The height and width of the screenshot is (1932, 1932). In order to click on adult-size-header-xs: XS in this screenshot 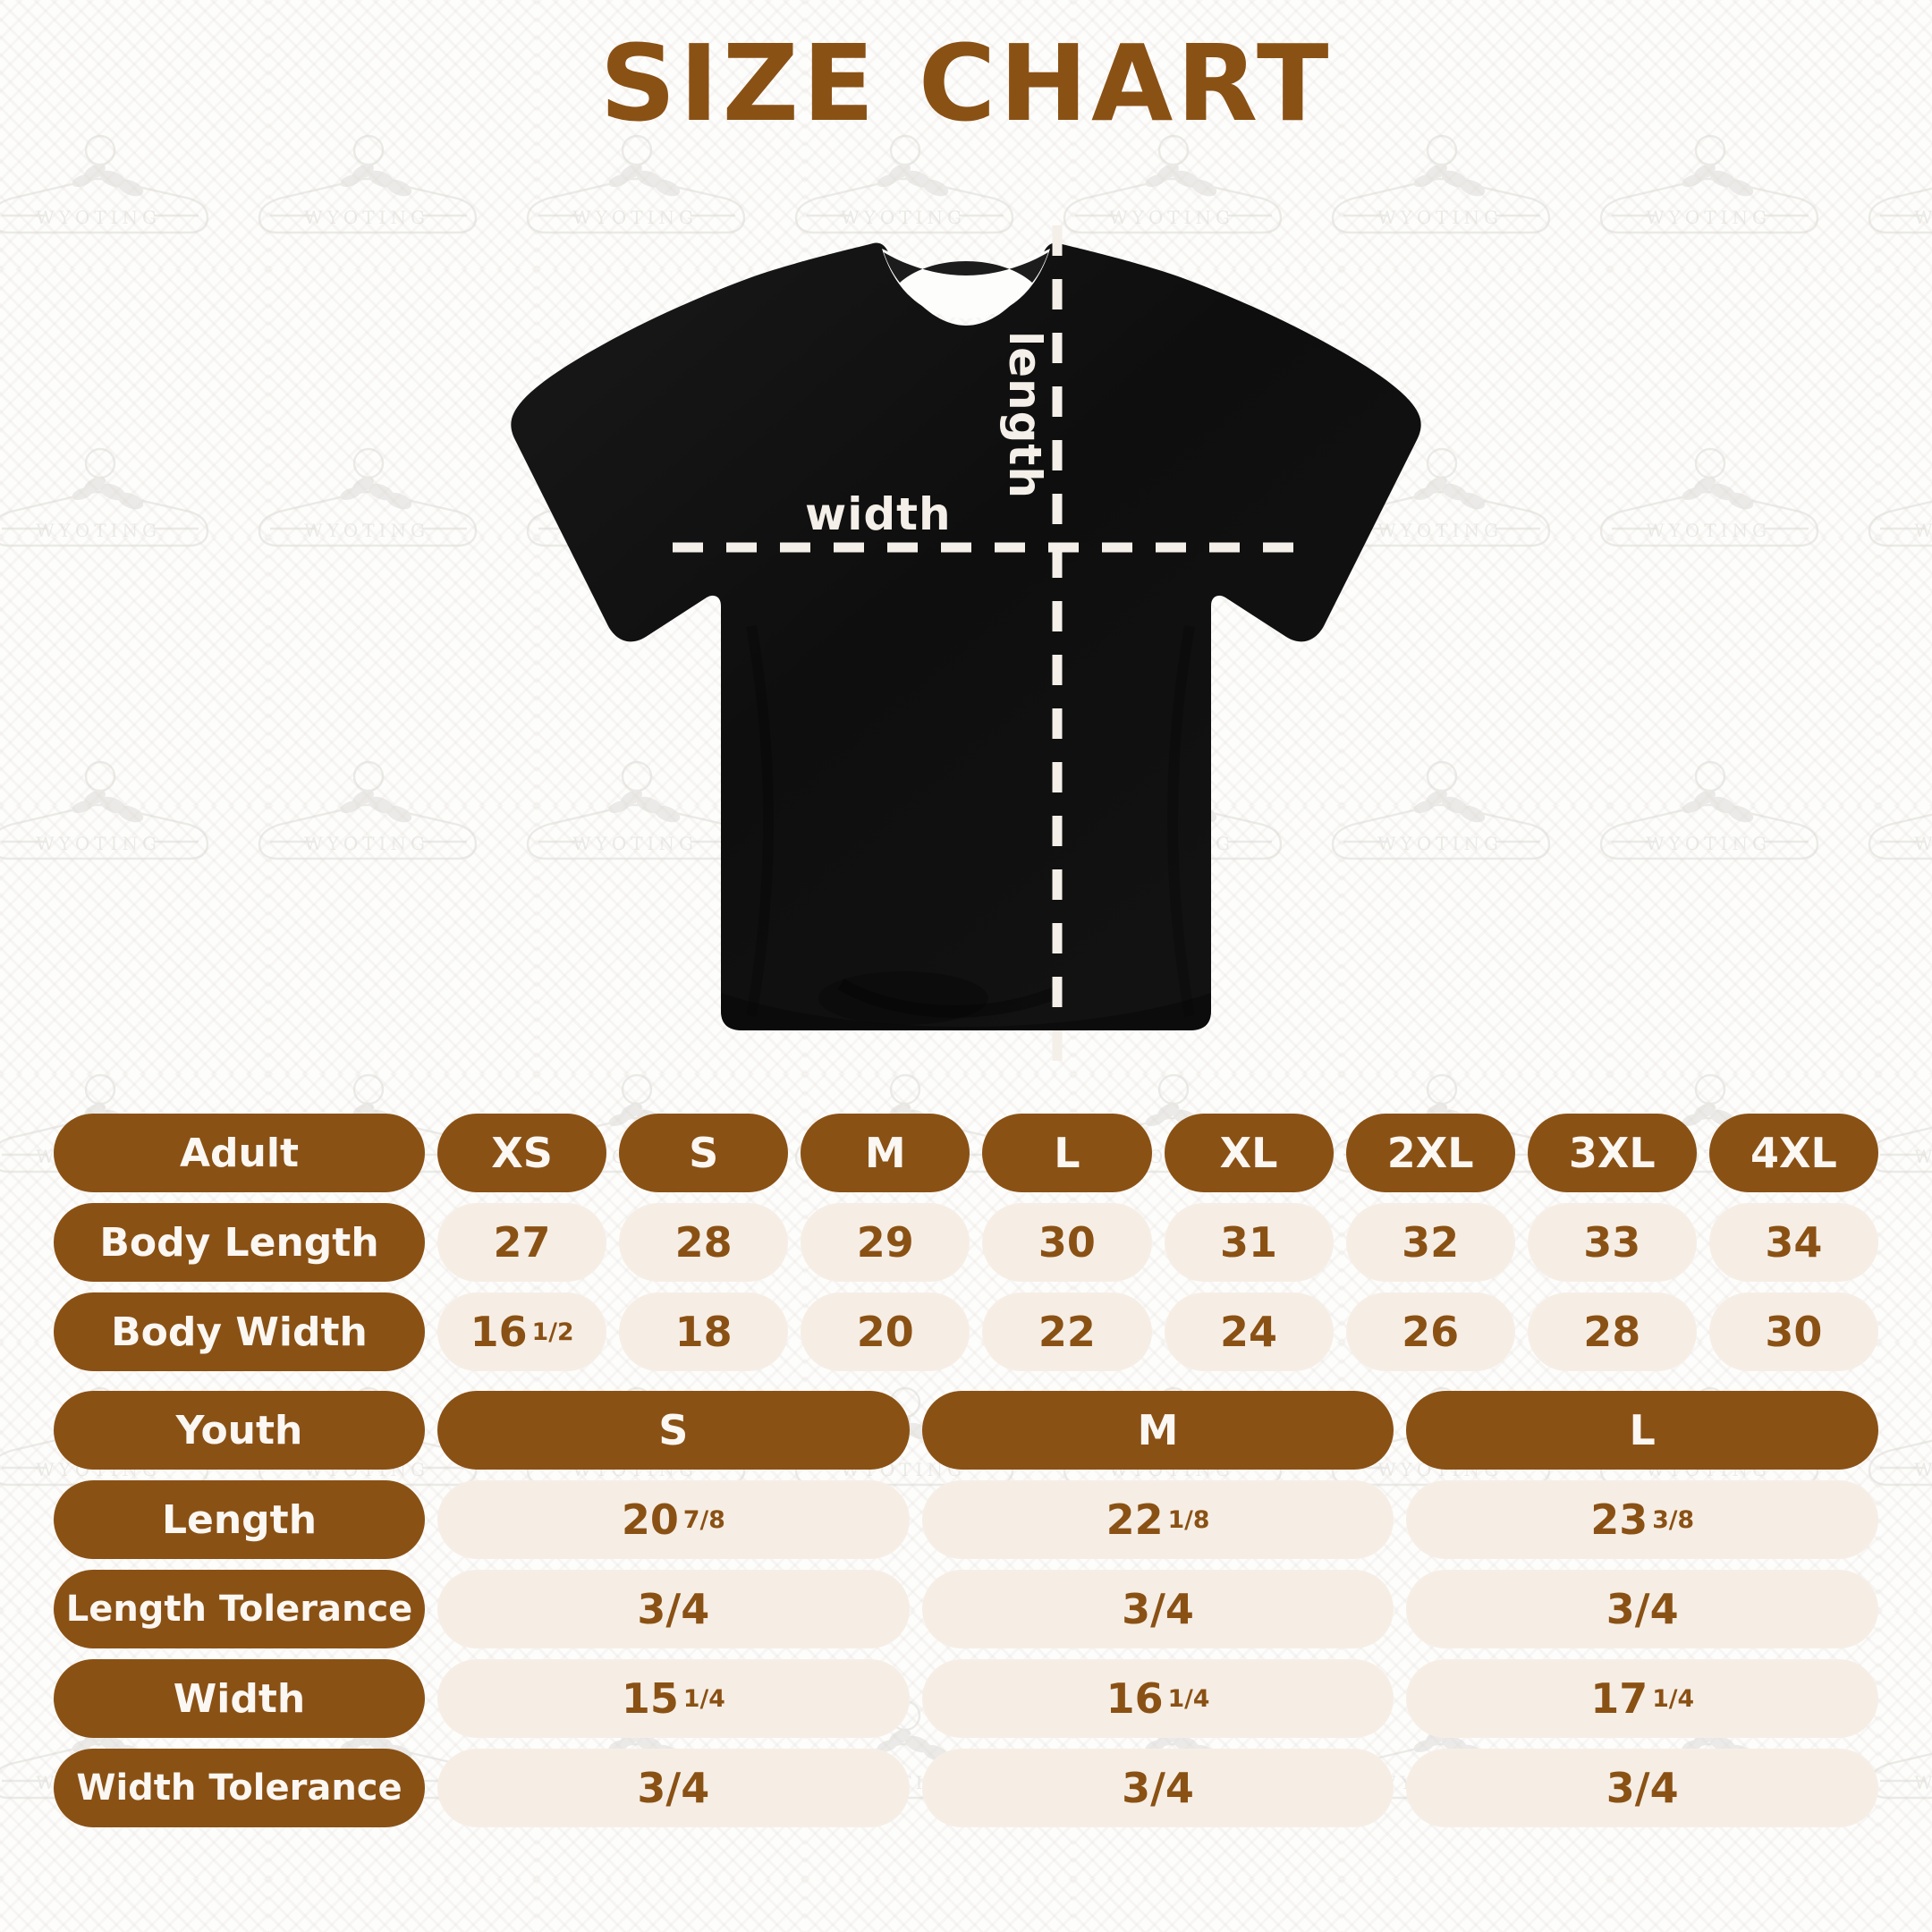, I will do `click(522, 1153)`.